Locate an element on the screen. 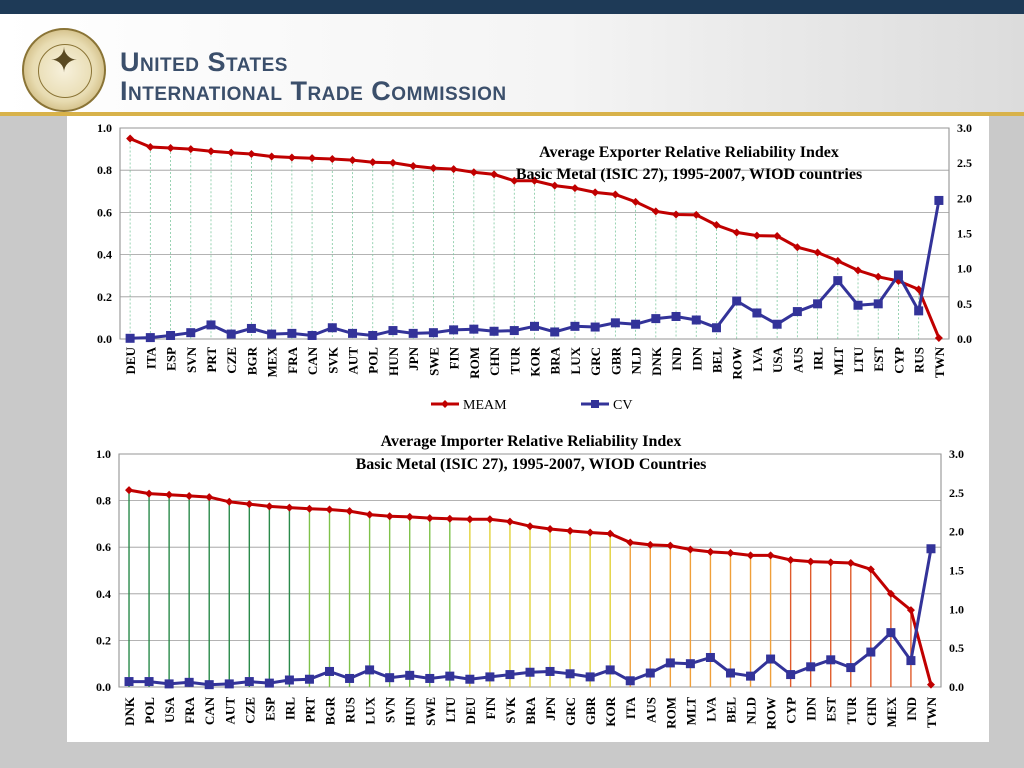  chart1-legend-meam-label: MEAM is located at coordinates (485, 405).